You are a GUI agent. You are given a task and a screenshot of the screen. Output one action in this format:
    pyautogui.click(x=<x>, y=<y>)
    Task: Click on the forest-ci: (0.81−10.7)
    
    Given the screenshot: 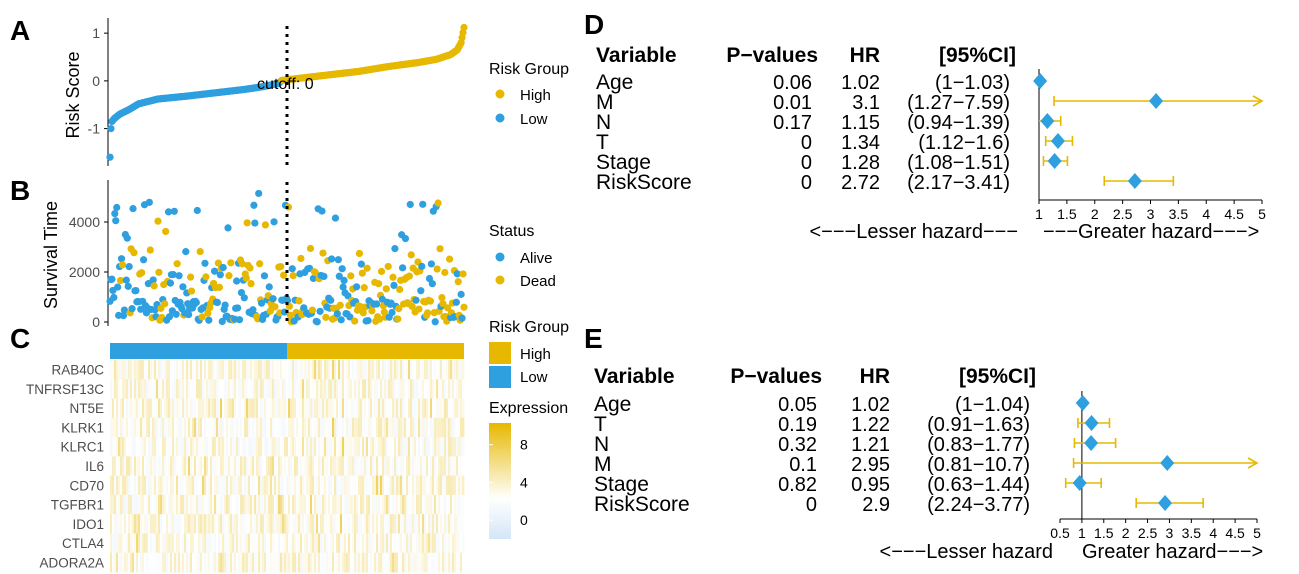 What is the action you would take?
    pyautogui.click(x=978, y=465)
    